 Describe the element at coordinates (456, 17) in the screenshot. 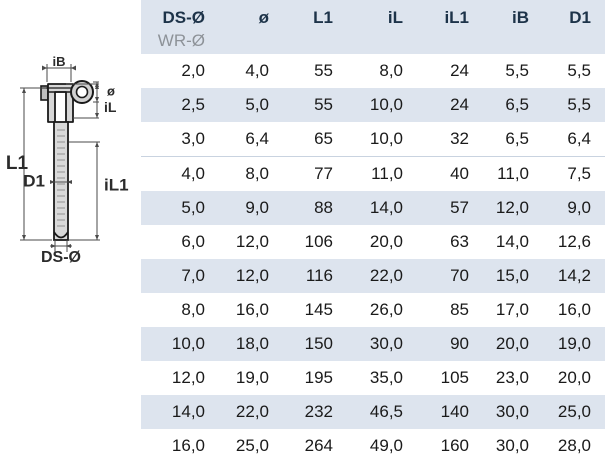

I see `column-header-il1-primary: iL1` at that location.